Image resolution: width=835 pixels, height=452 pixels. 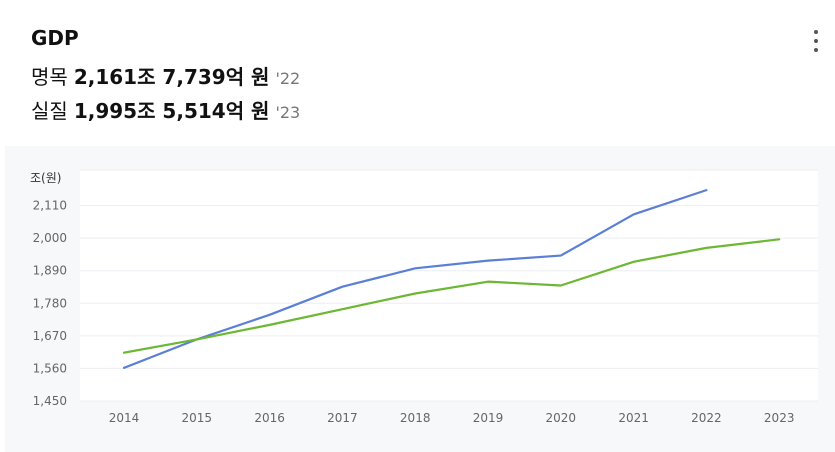 I want to click on x-tick-label: 2018, so click(x=415, y=418).